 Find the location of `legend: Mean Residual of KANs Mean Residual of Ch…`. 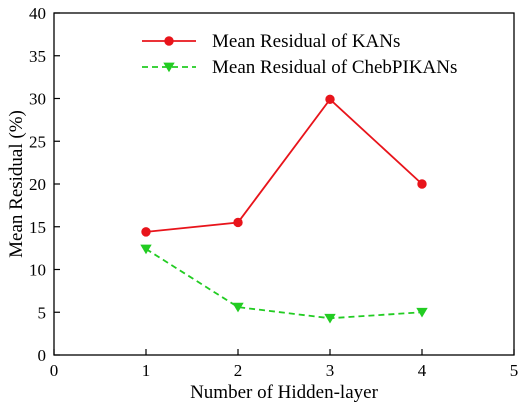

legend: Mean Residual of KANs Mean Residual of Ch… is located at coordinates (299, 54).